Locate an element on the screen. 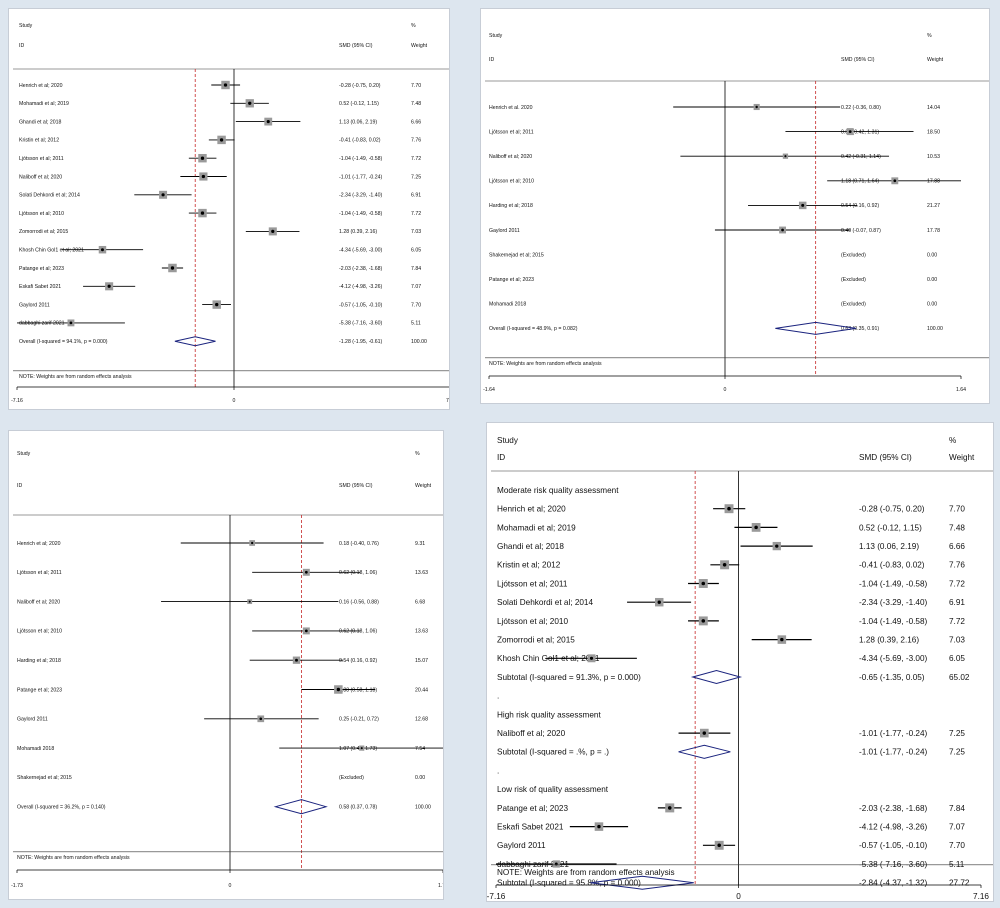 The width and height of the screenshot is (1000, 908). study-label: Henrich et al; 2020 is located at coordinates (41, 86).